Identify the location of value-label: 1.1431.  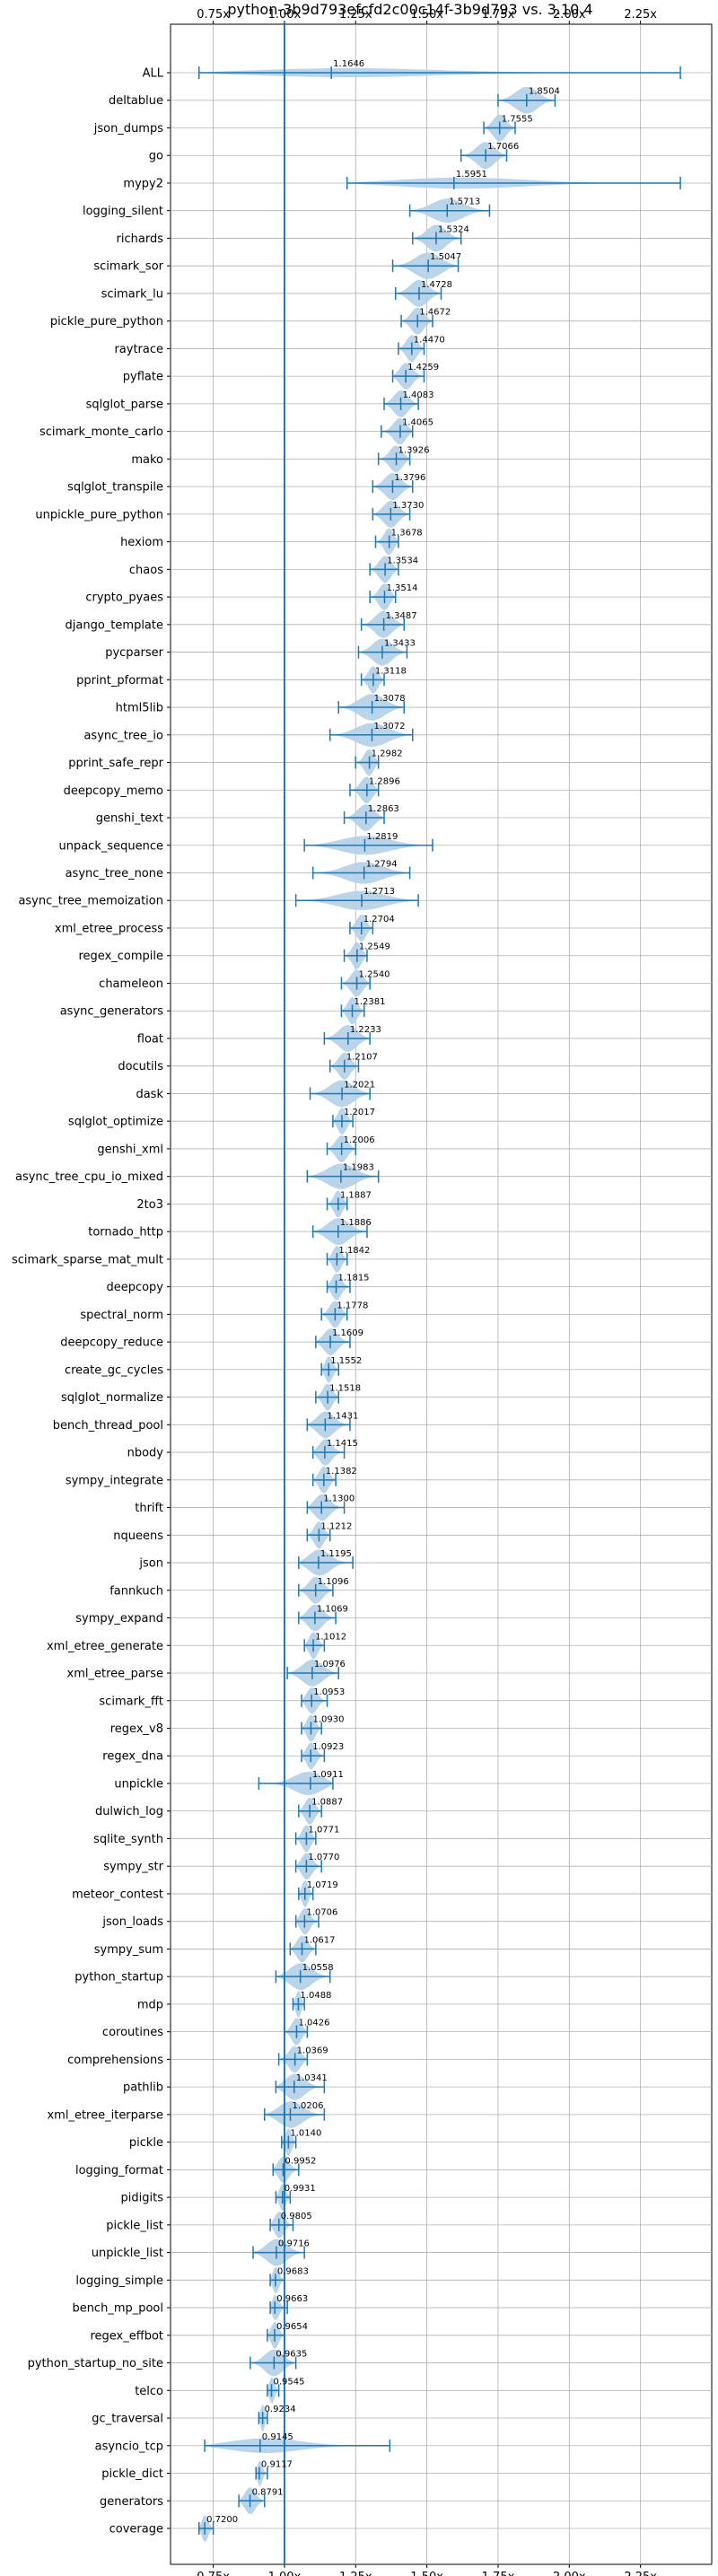
(342, 1416).